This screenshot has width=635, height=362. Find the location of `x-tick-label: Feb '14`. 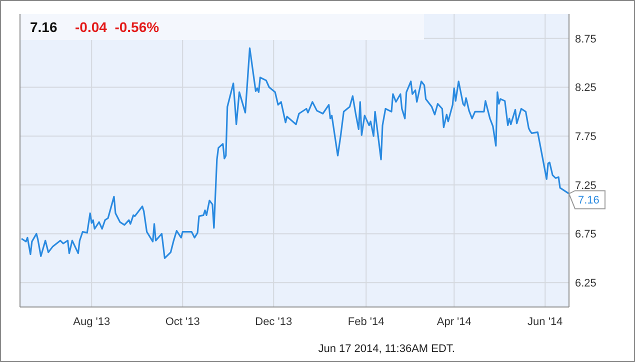

x-tick-label: Feb '14 is located at coordinates (366, 322).